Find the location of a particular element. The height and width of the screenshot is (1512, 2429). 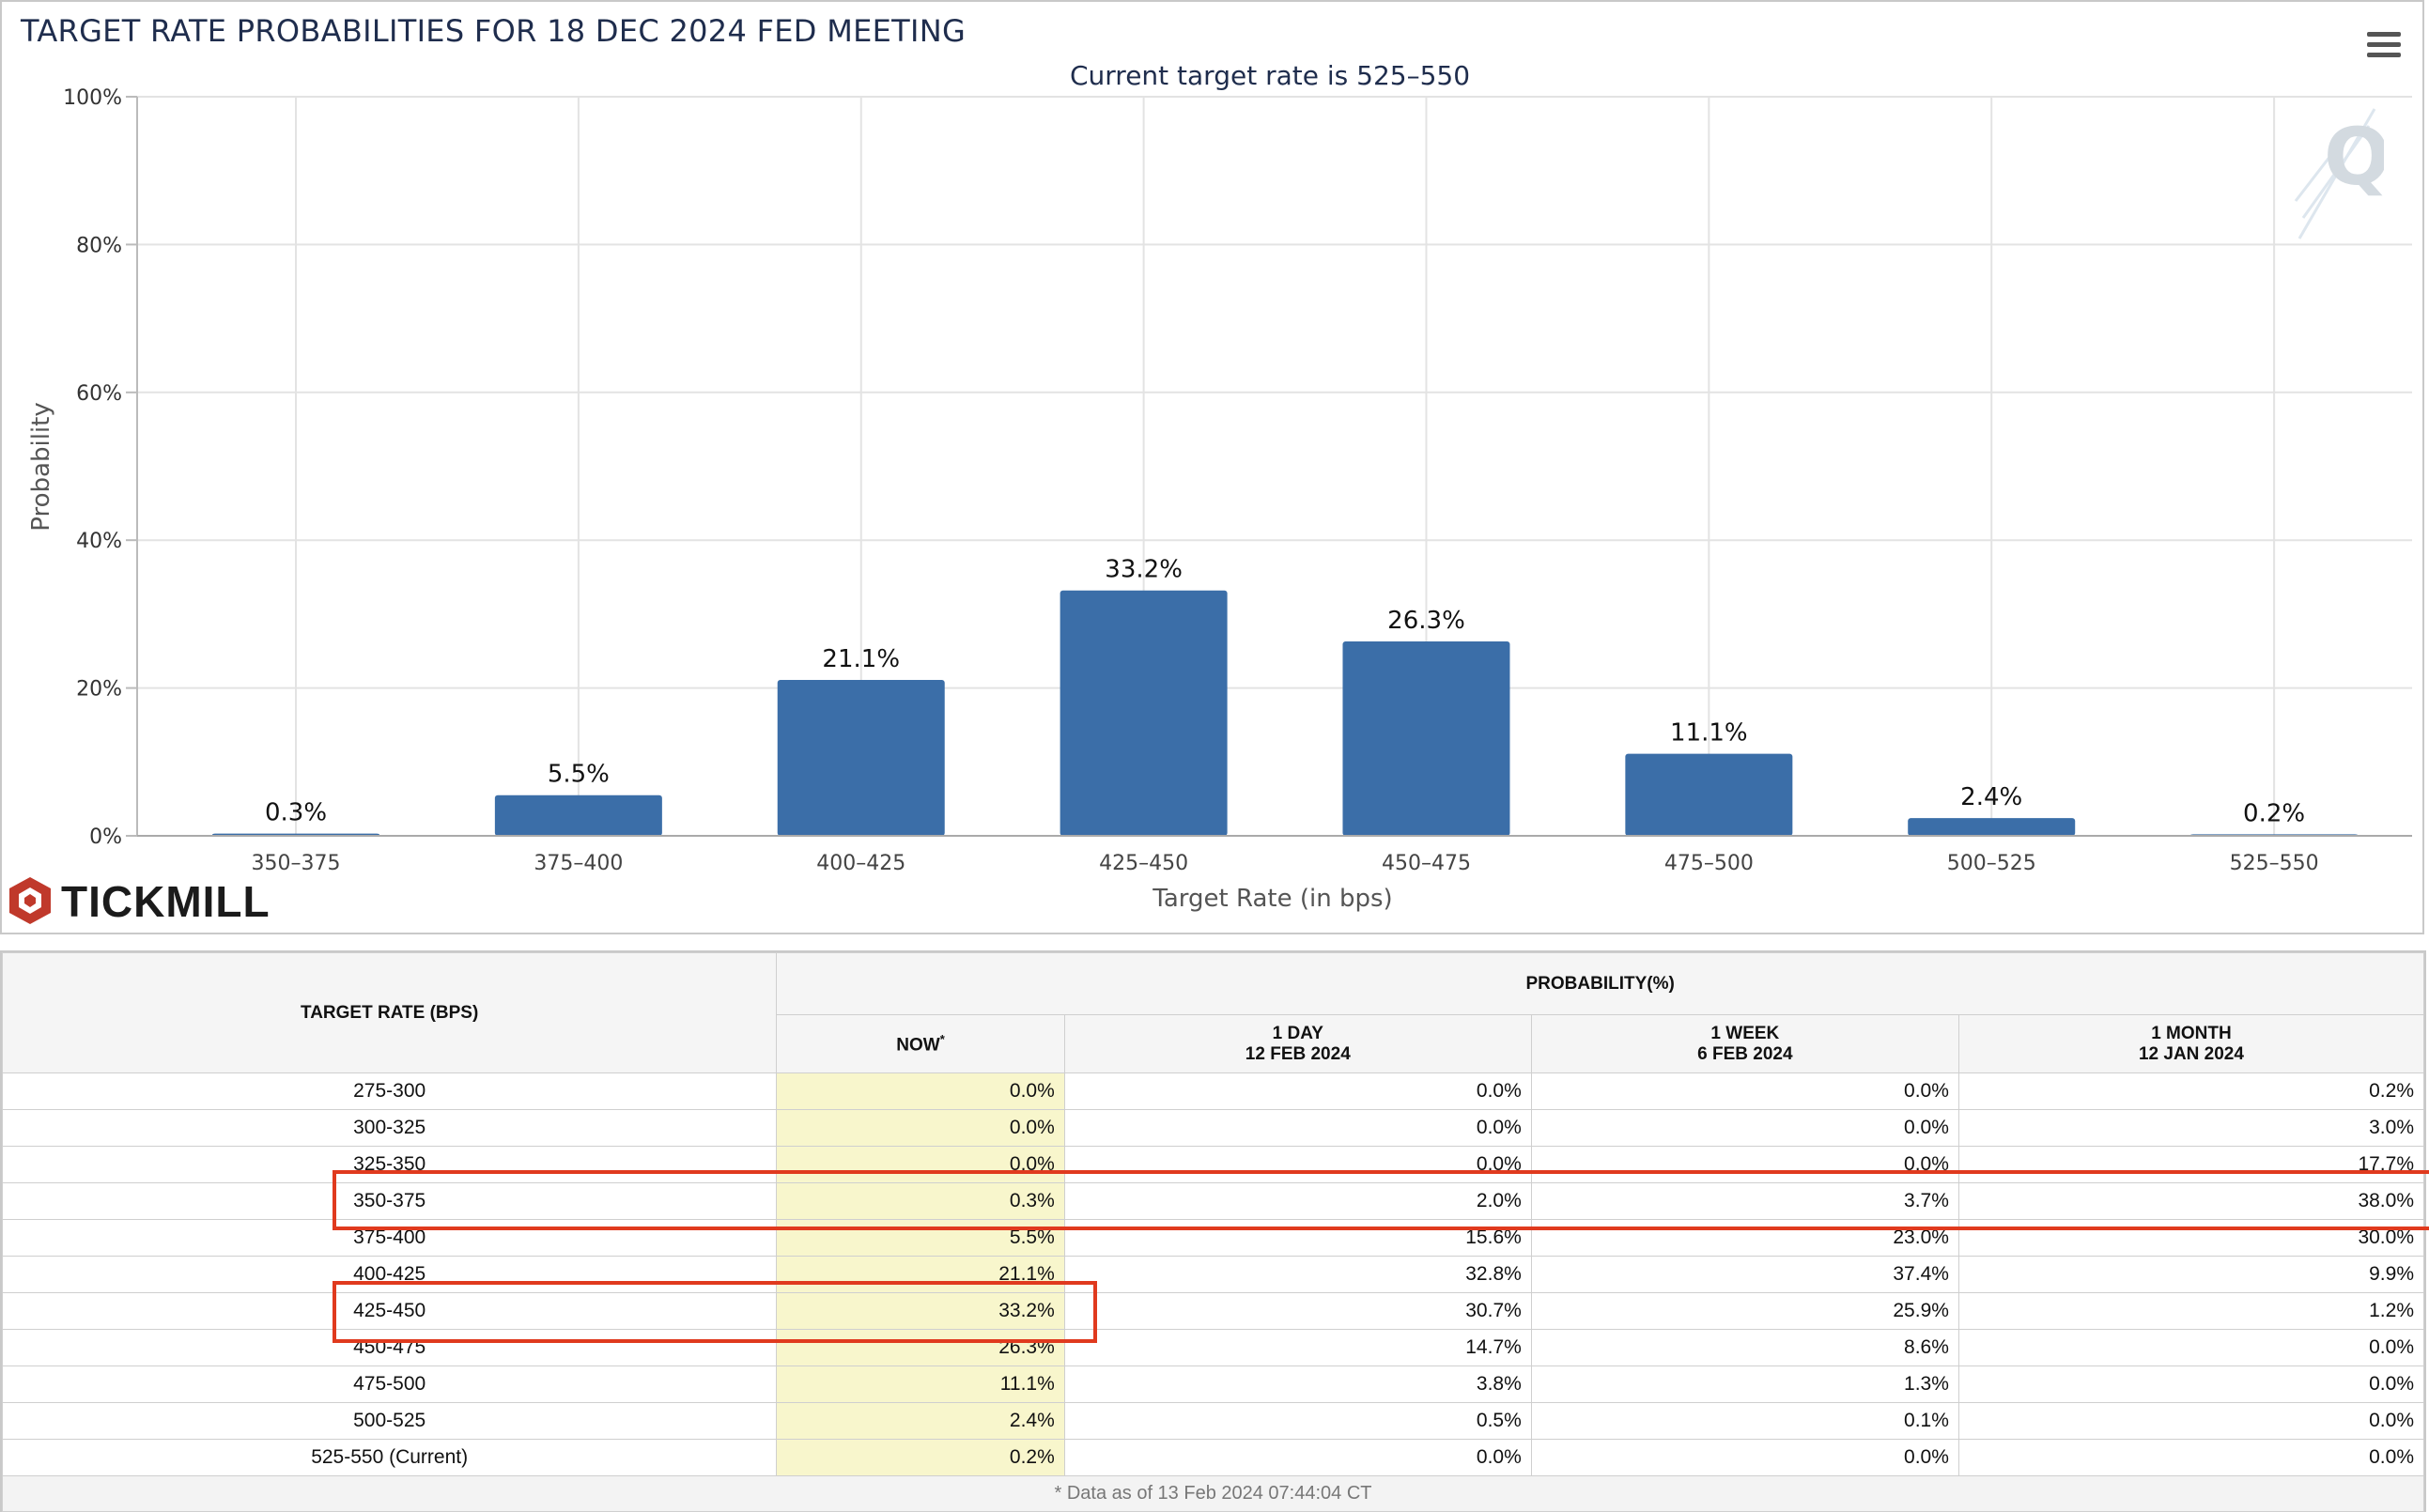

probability-cell: 9.9% is located at coordinates (2191, 1274).